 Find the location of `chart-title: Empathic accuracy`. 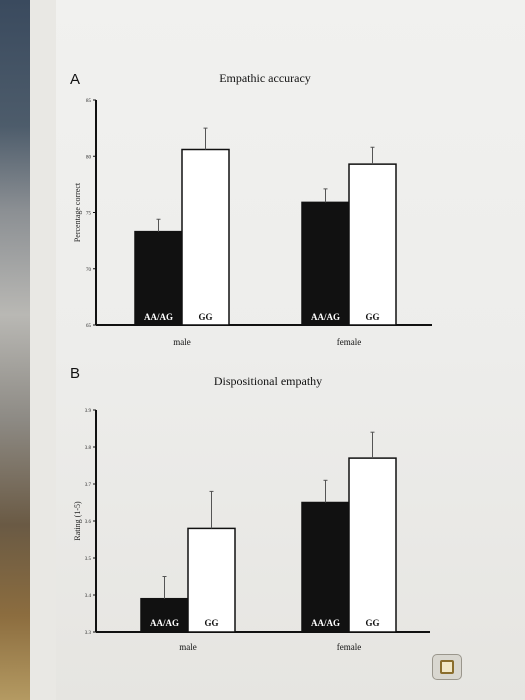

chart-title: Empathic accuracy is located at coordinates (265, 78).